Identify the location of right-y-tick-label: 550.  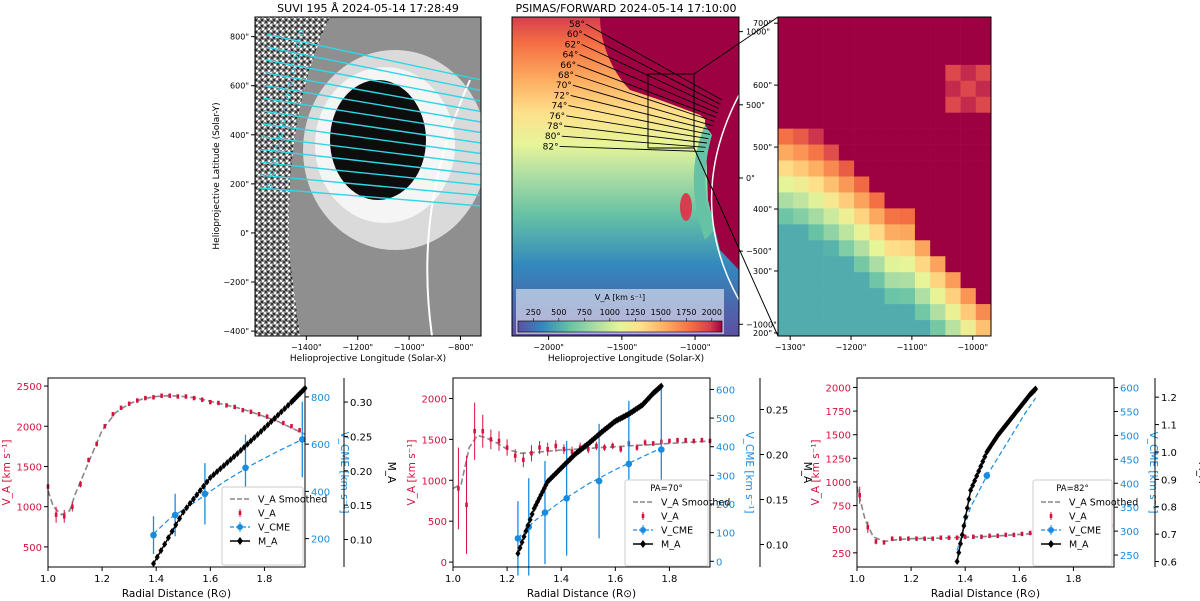
(1129, 412).